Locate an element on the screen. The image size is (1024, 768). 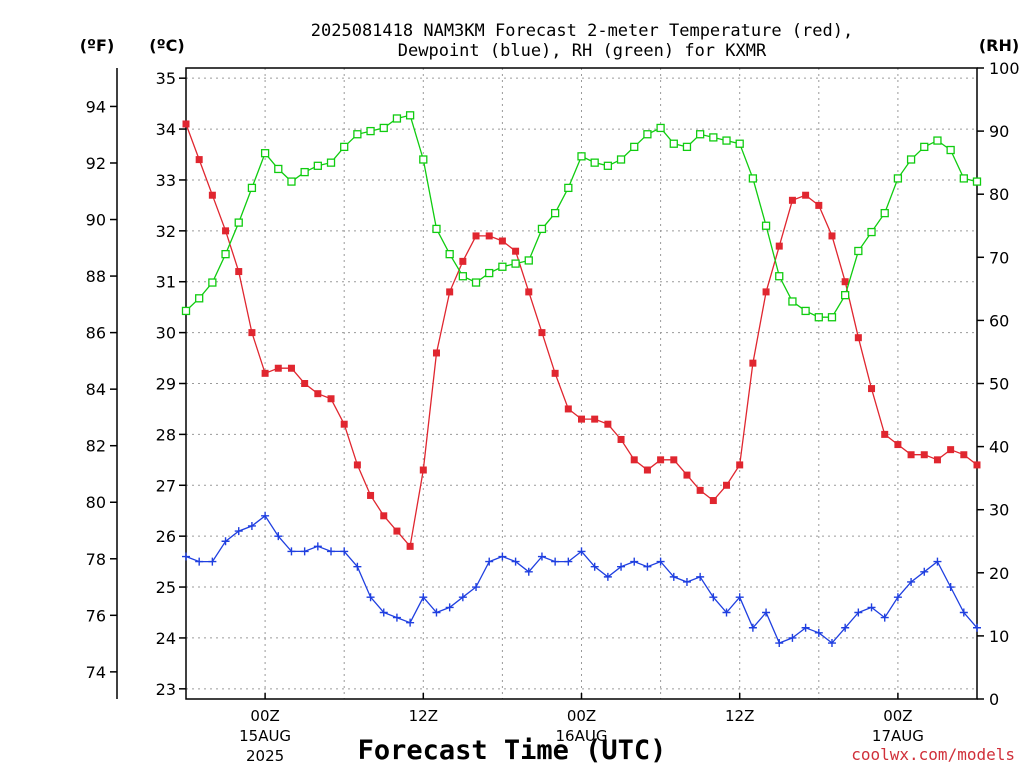
celsius-tick-label: 34 is located at coordinates (166, 129).